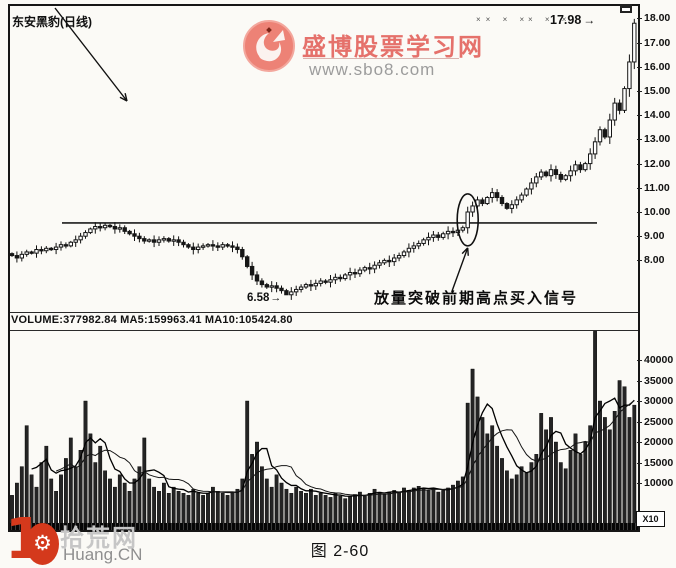 This screenshot has height=568, width=676. I want to click on volume-multiplier-badge: X10, so click(650, 519).